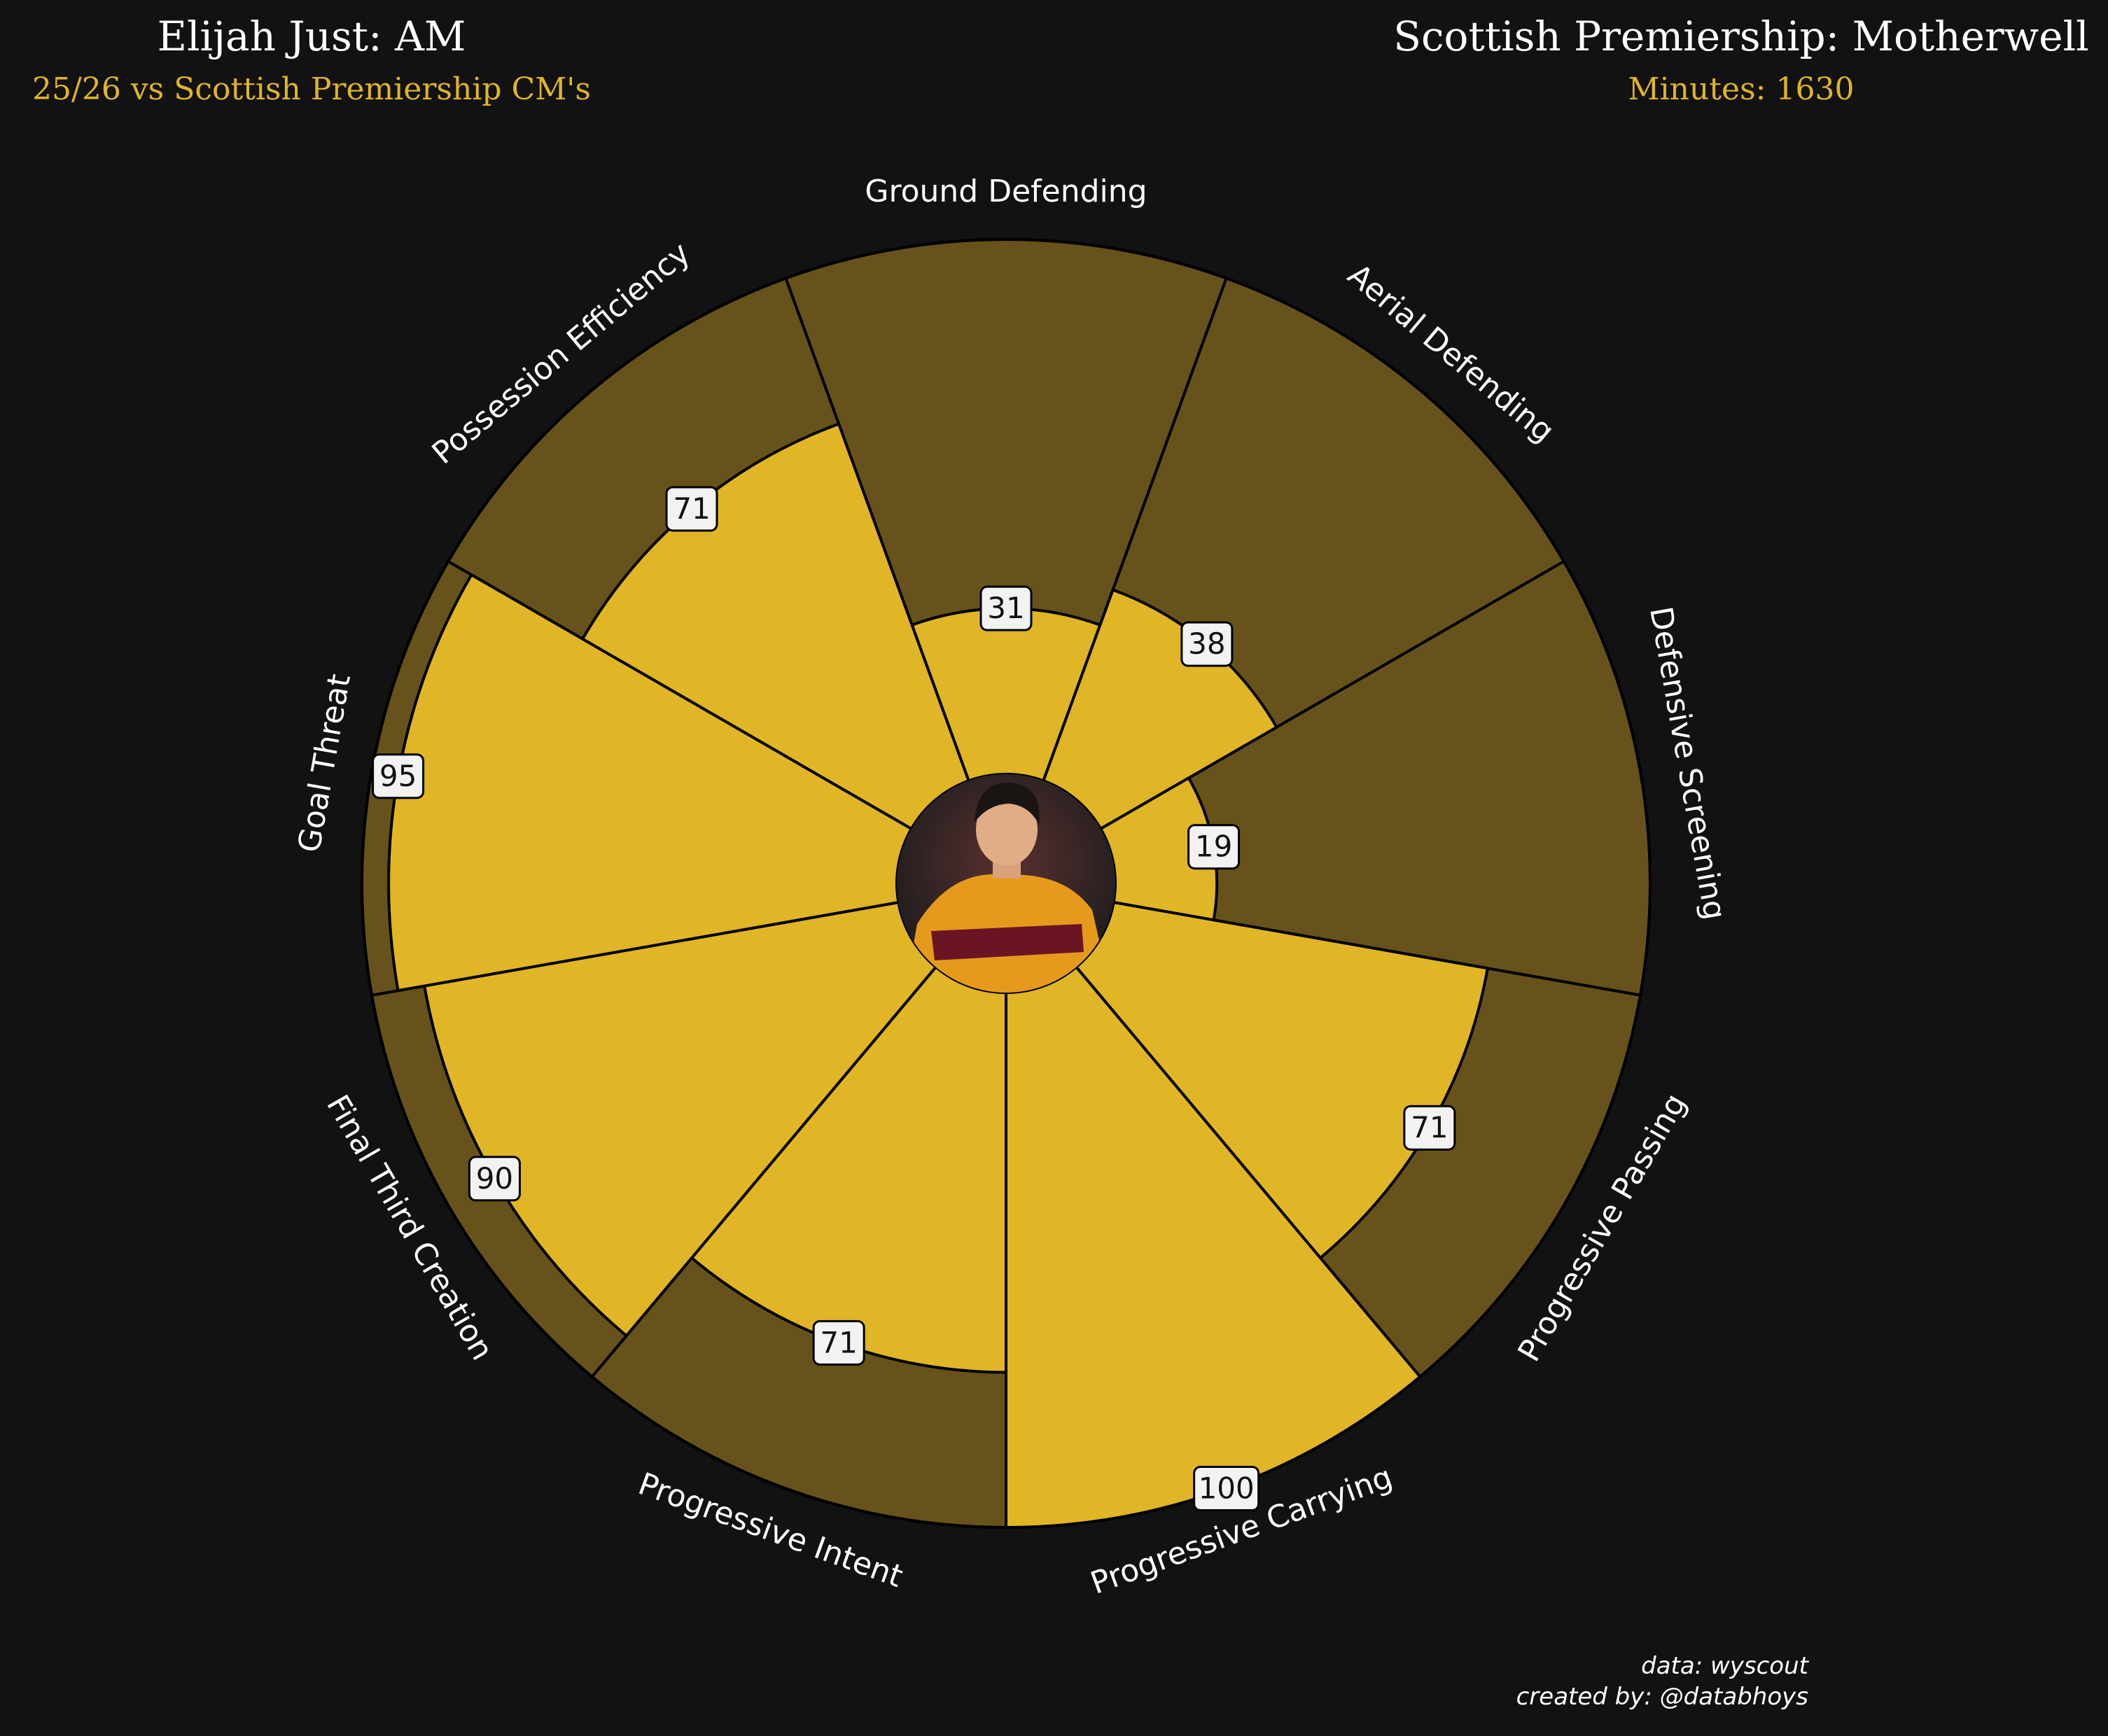 Image resolution: width=2108 pixels, height=1736 pixels. I want to click on value-label-progressive-carrying: 100, so click(1227, 1489).